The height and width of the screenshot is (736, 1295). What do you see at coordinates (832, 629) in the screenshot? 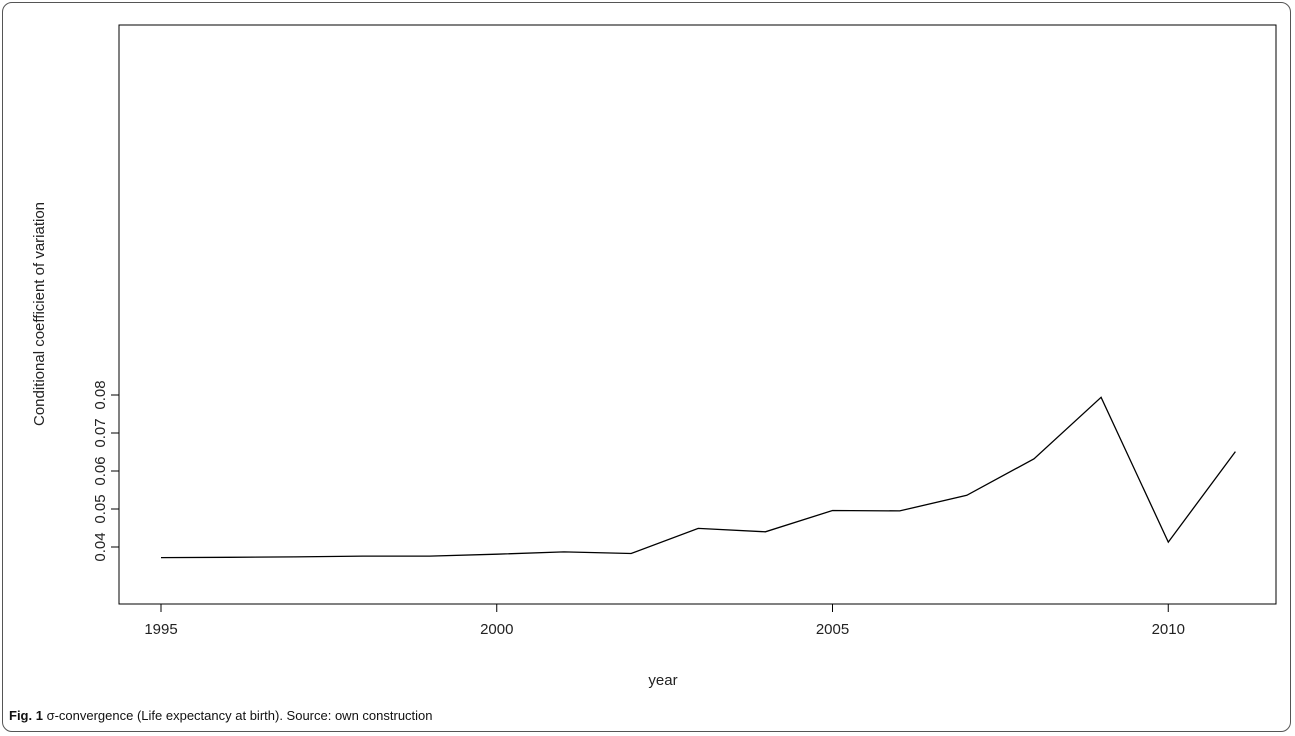
I see `x-tick-label: 2005` at bounding box center [832, 629].